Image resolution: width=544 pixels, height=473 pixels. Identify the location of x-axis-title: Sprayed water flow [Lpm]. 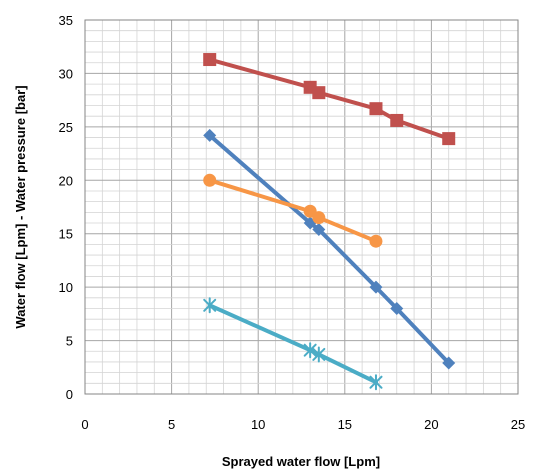
(301, 461).